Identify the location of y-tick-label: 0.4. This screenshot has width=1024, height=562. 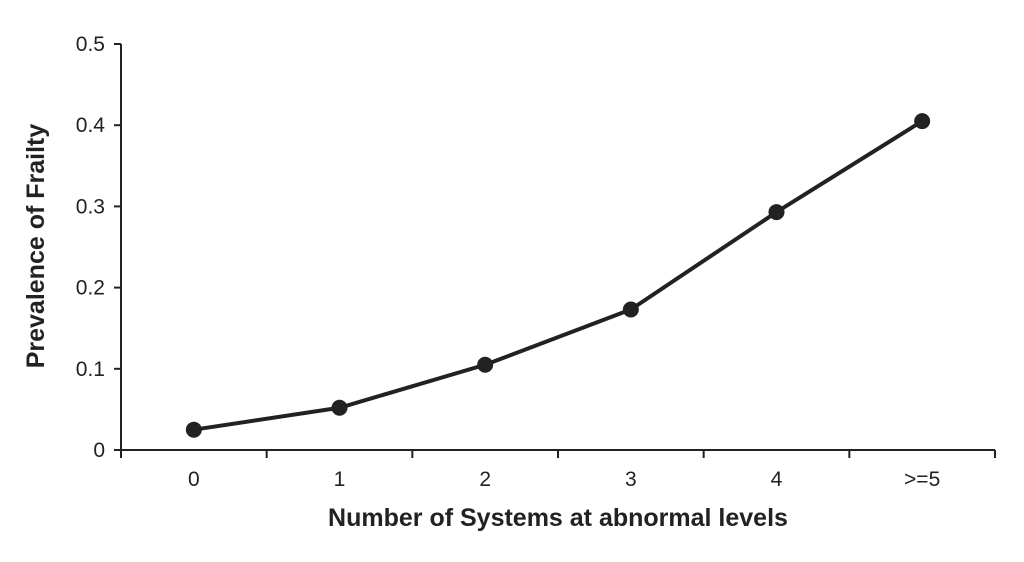
(91, 125).